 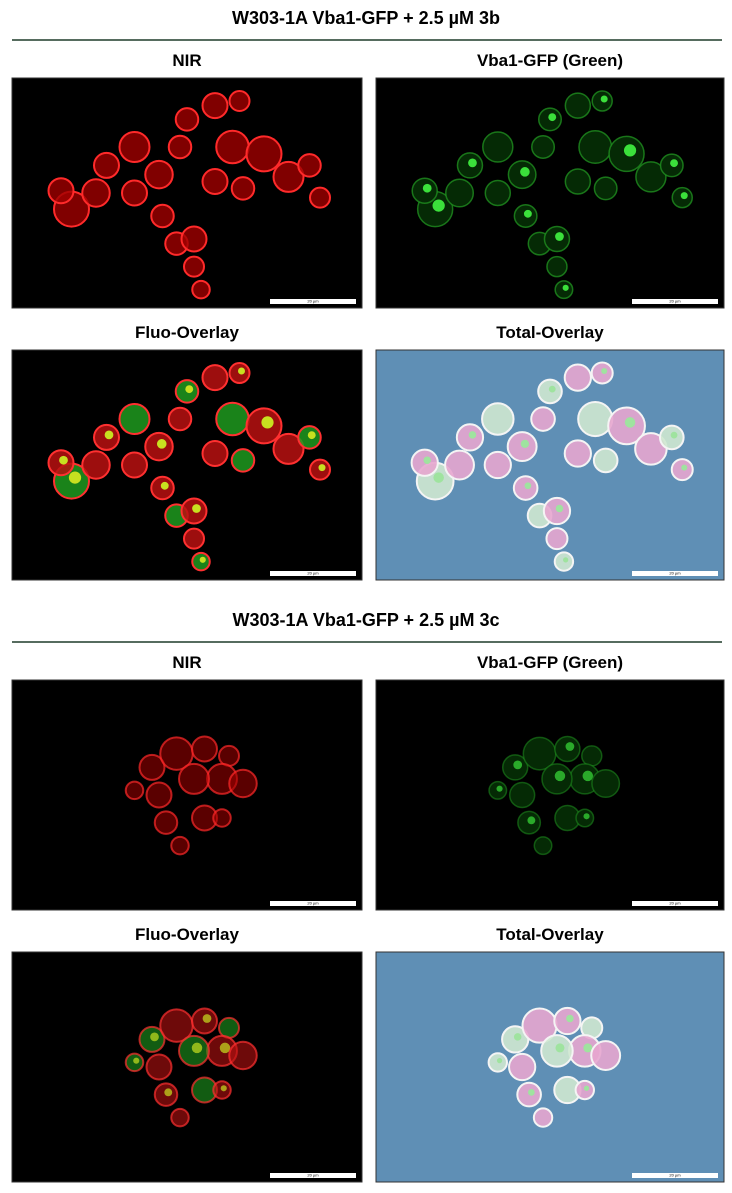 I want to click on panel-title: Vba1-GFP (Green), so click(x=550, y=662).